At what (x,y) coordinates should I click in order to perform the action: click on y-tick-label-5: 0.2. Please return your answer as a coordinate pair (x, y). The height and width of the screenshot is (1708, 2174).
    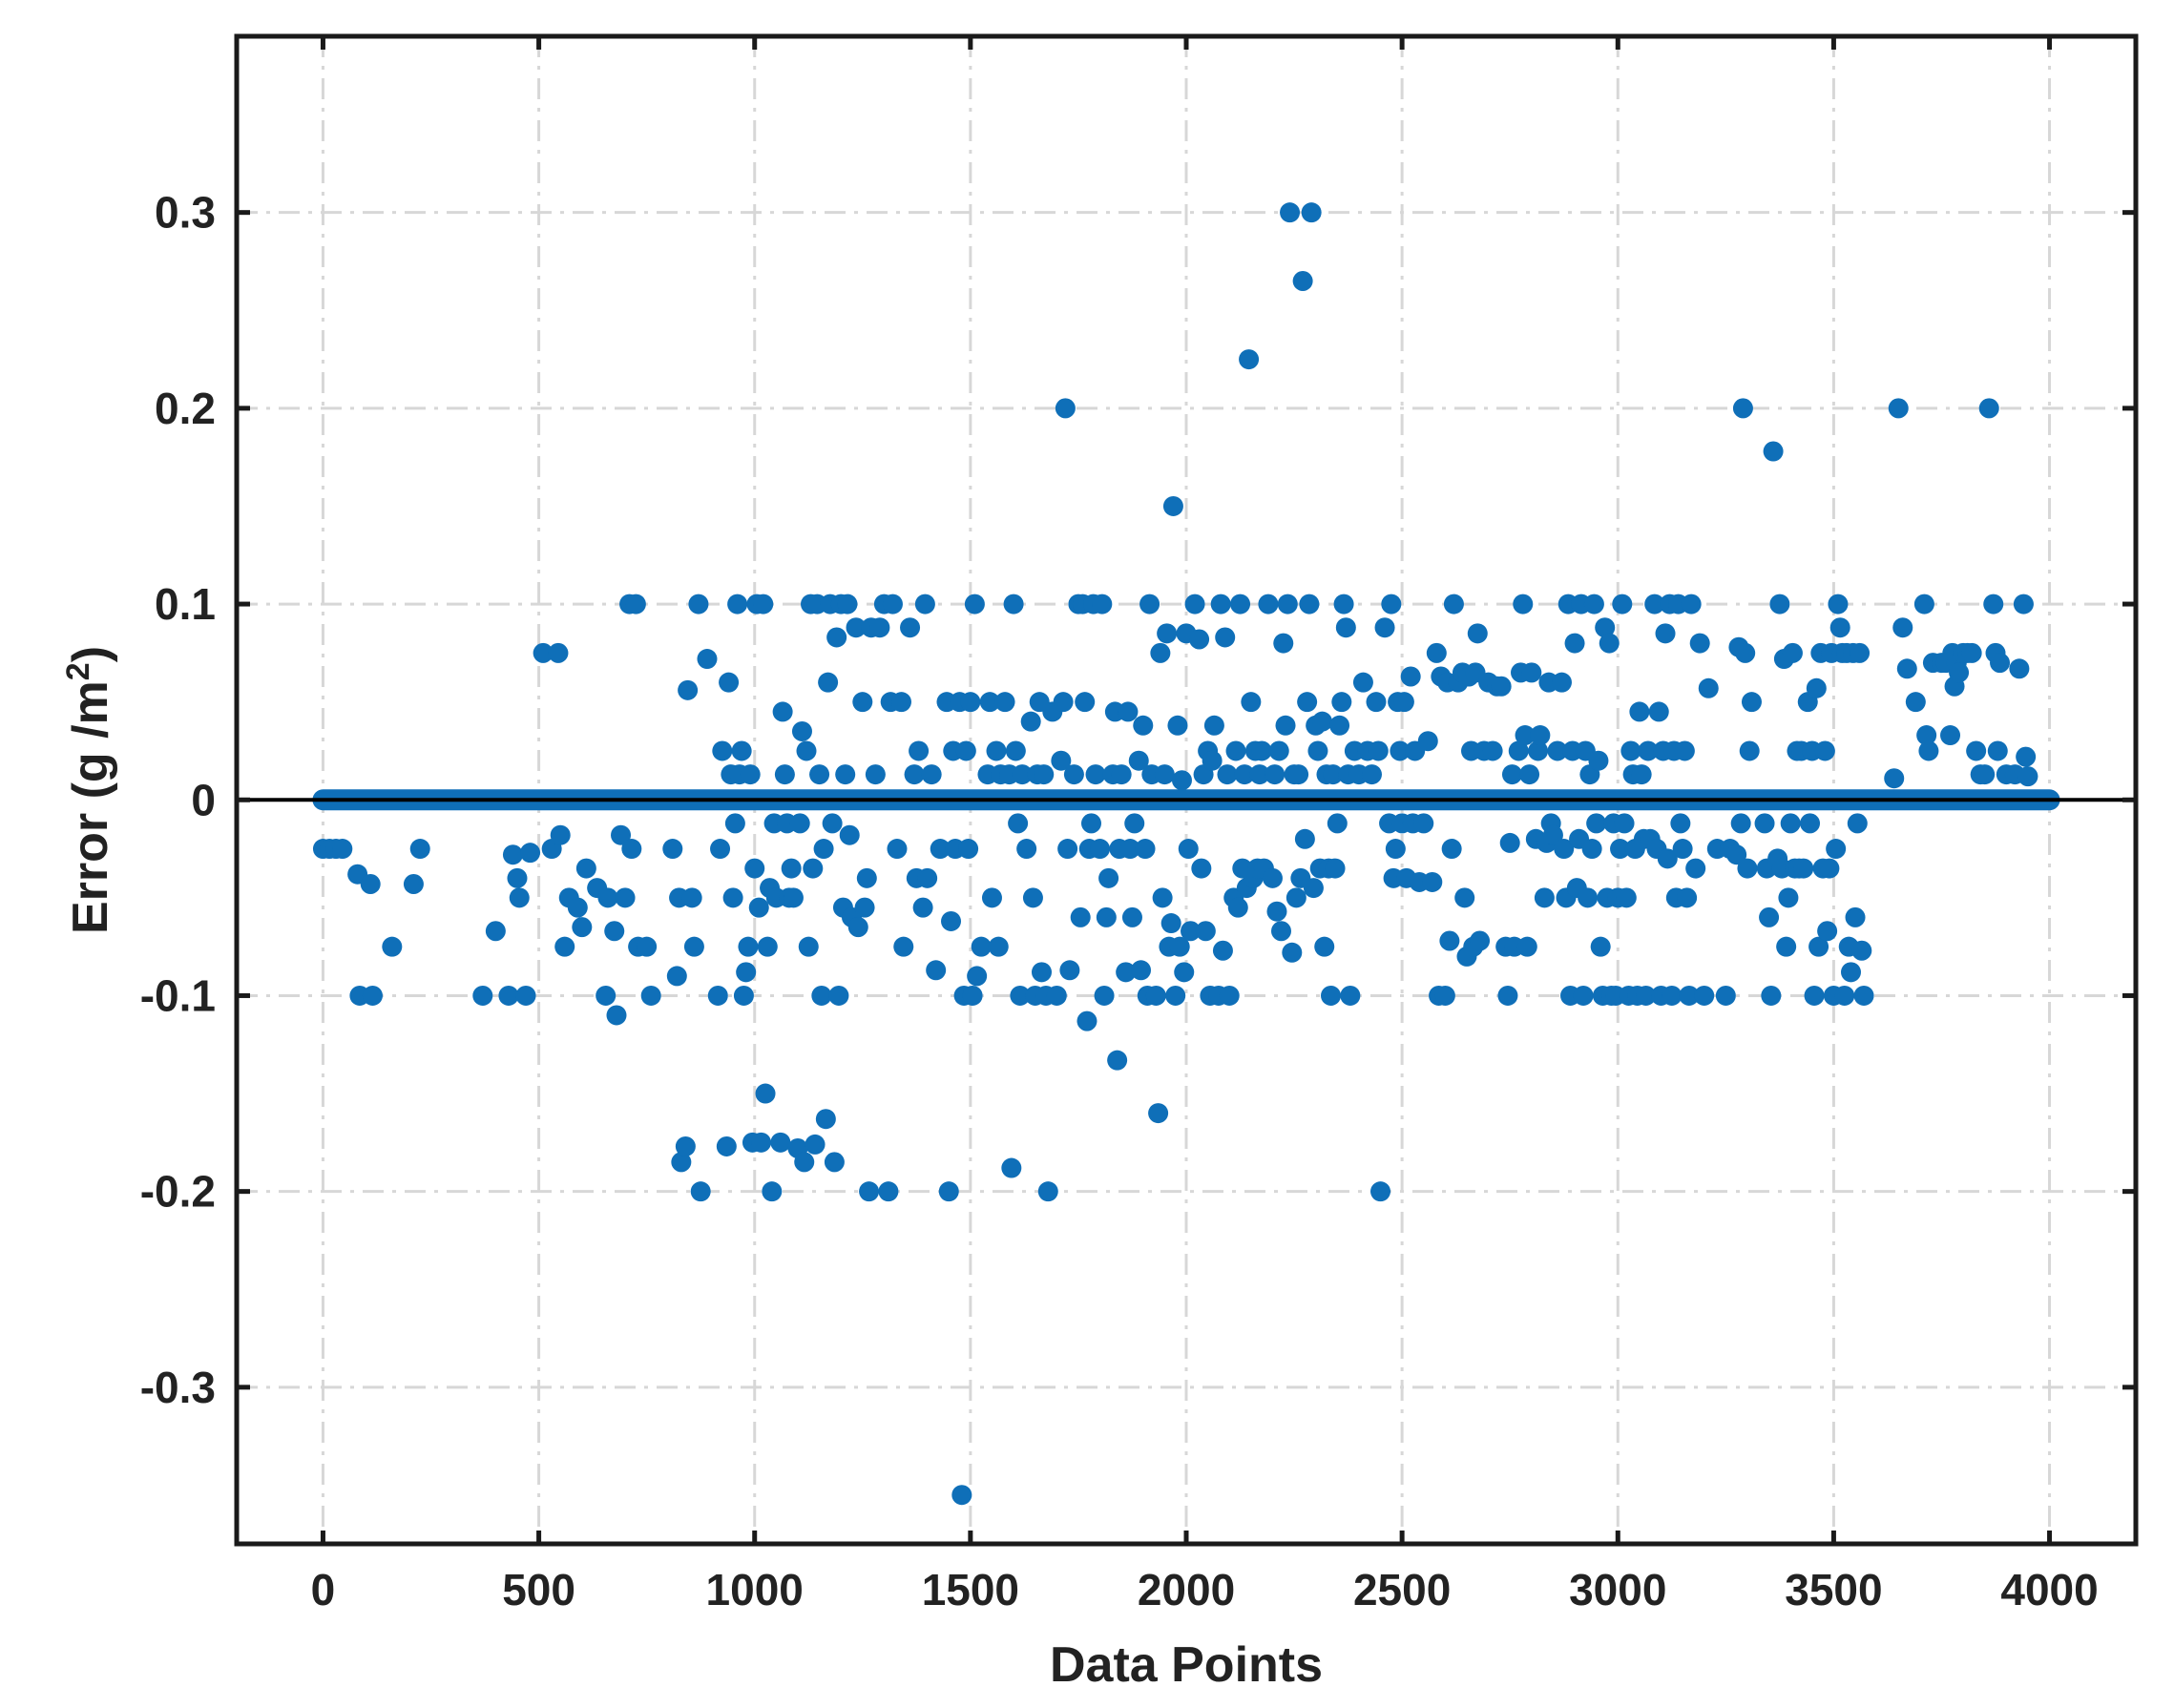
    Looking at the image, I should click on (185, 408).